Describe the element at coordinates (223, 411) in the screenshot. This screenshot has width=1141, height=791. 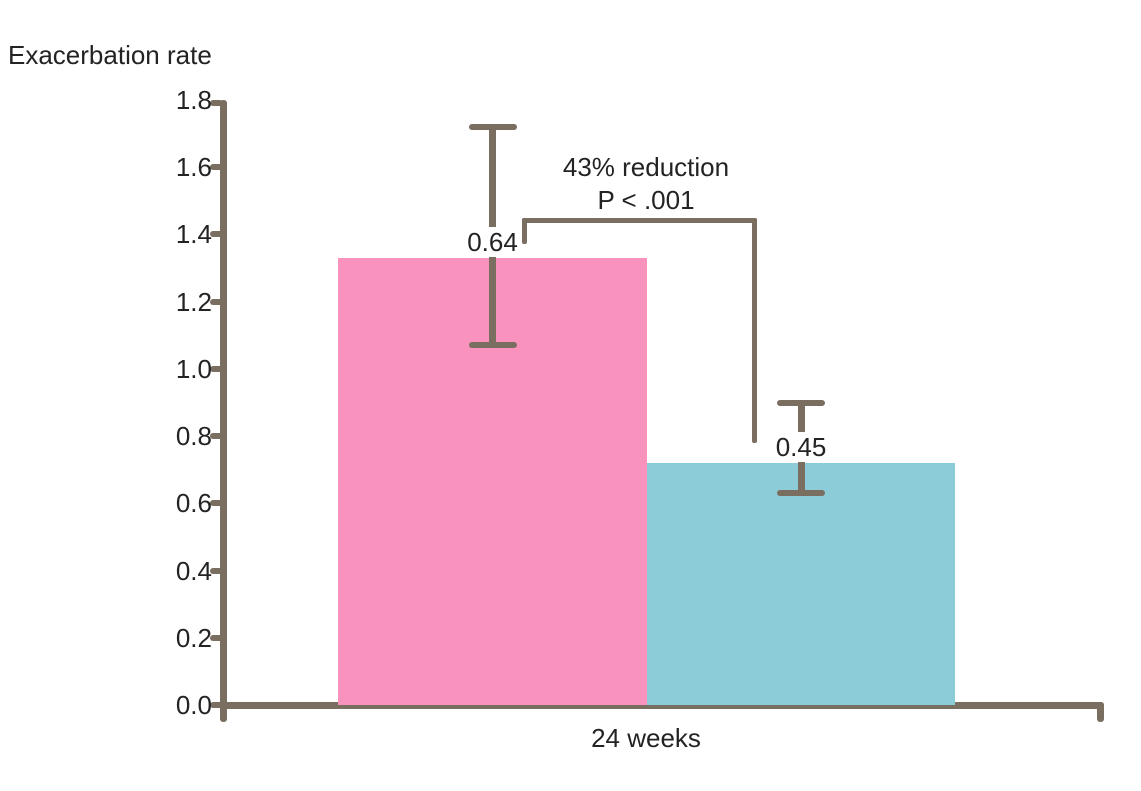
I see `y-axis-line` at that location.